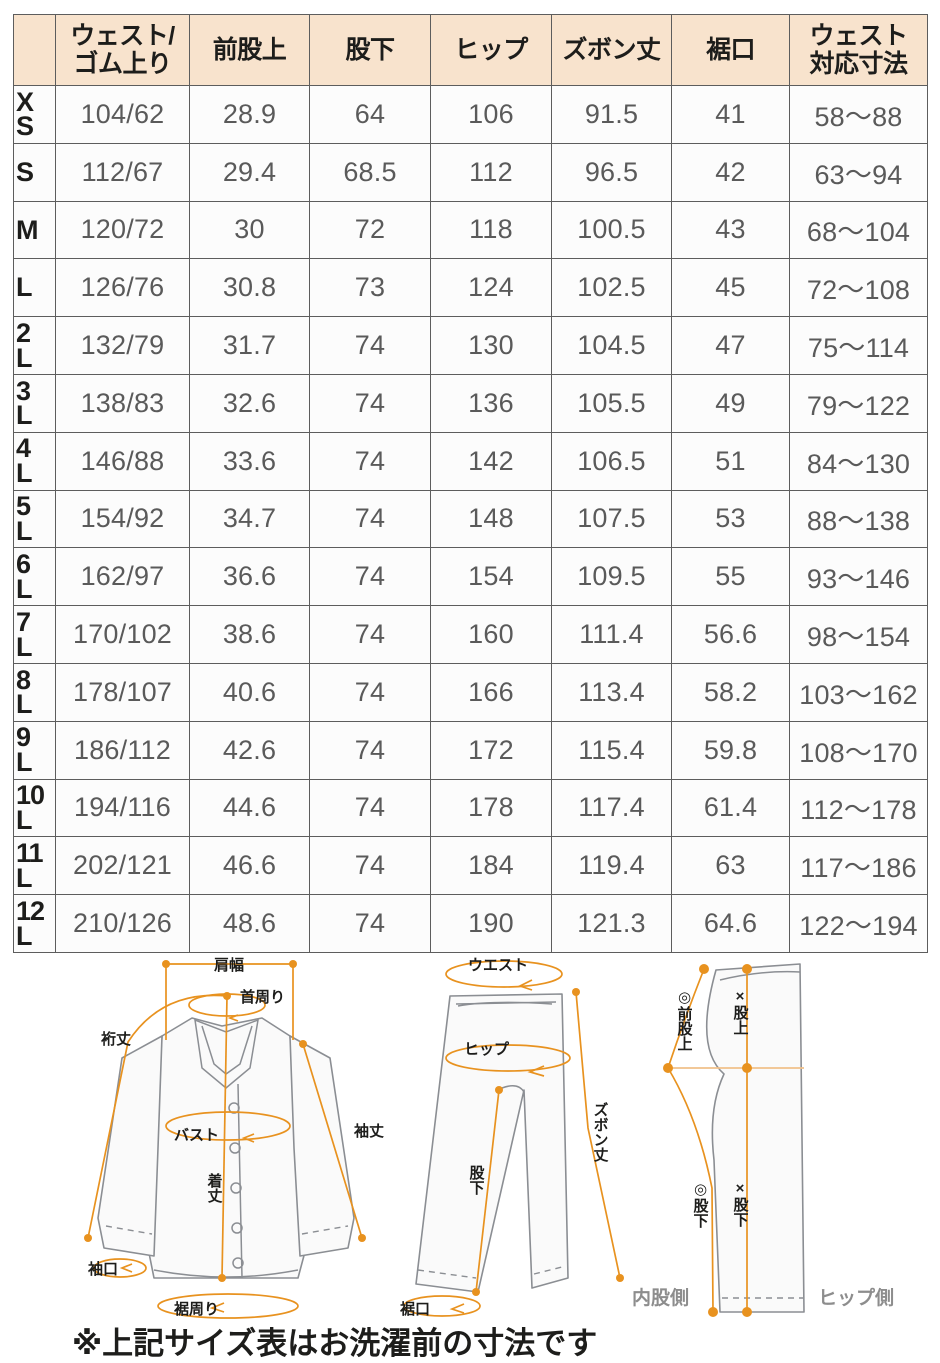 This screenshot has height=1363, width=940. What do you see at coordinates (34, 50) in the screenshot?
I see `column-header-size` at bounding box center [34, 50].